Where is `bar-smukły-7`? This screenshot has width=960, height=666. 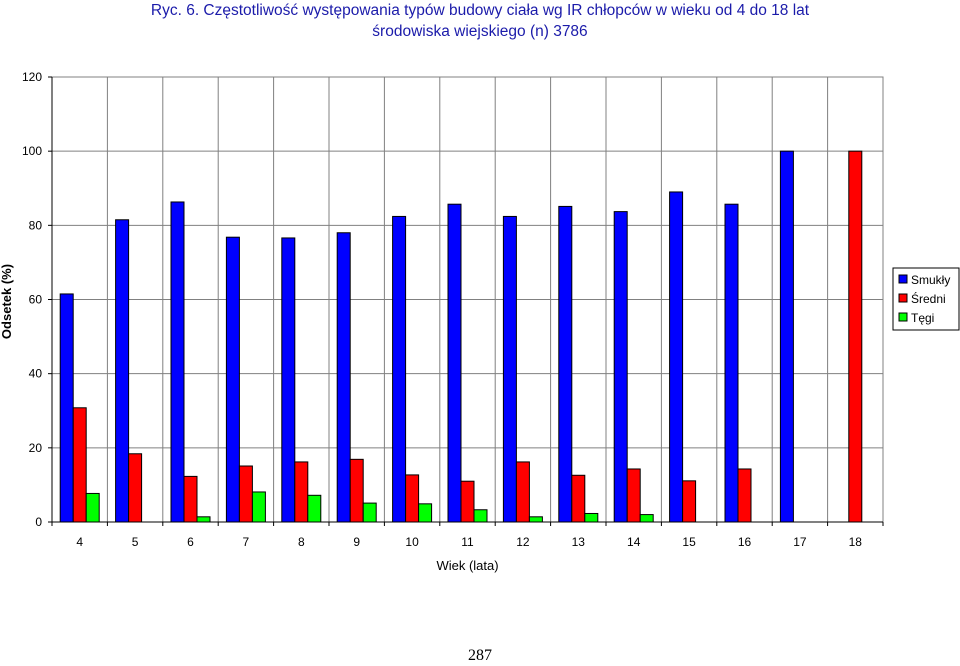
bar-smukły-7 is located at coordinates (232, 379).